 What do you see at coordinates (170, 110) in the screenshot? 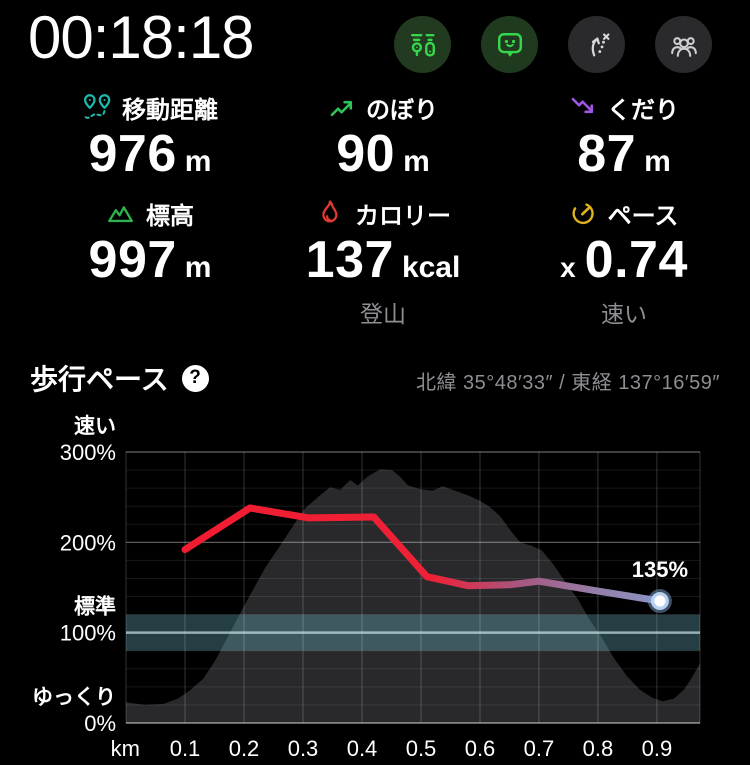
I see `stat-label: 移動距離` at bounding box center [170, 110].